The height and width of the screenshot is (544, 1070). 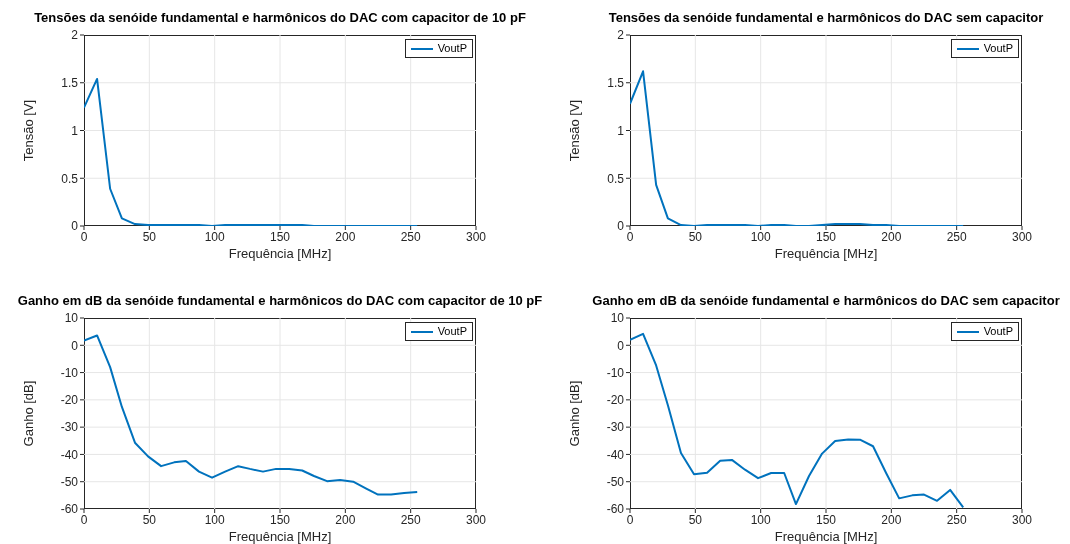 What do you see at coordinates (280, 17) in the screenshot?
I see `chart-title: Tensões da senóide fundamental e harmônicos do DAC com capacitor de 10 pF` at bounding box center [280, 17].